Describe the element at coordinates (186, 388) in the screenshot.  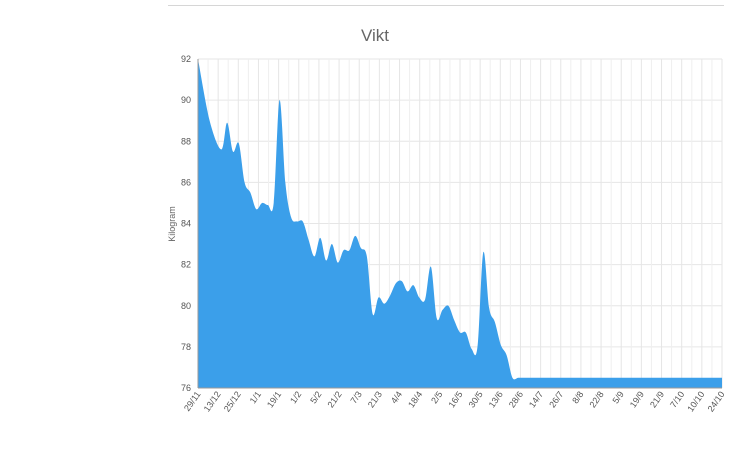
I see `y-tick-label: 76` at that location.